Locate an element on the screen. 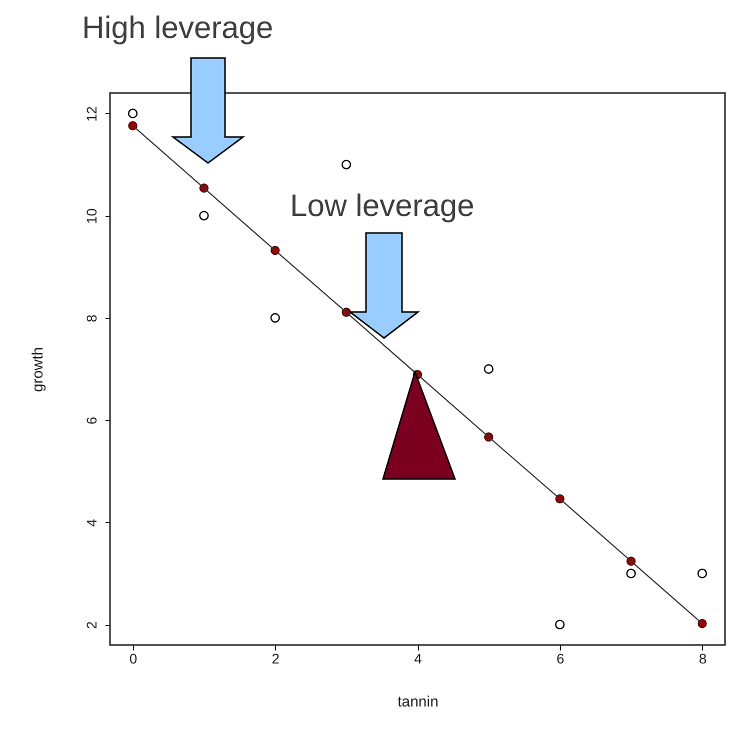 The height and width of the screenshot is (747, 735). y-tick-label: 4 is located at coordinates (92, 522).